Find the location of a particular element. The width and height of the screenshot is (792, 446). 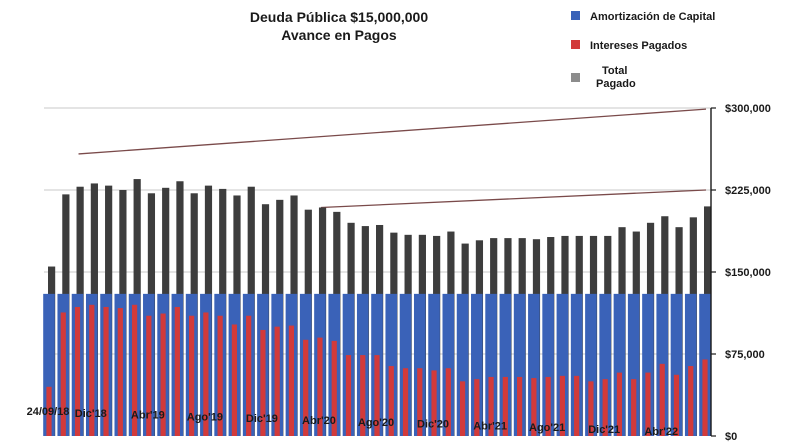

x-tick-label: Ago'19 is located at coordinates (205, 417).